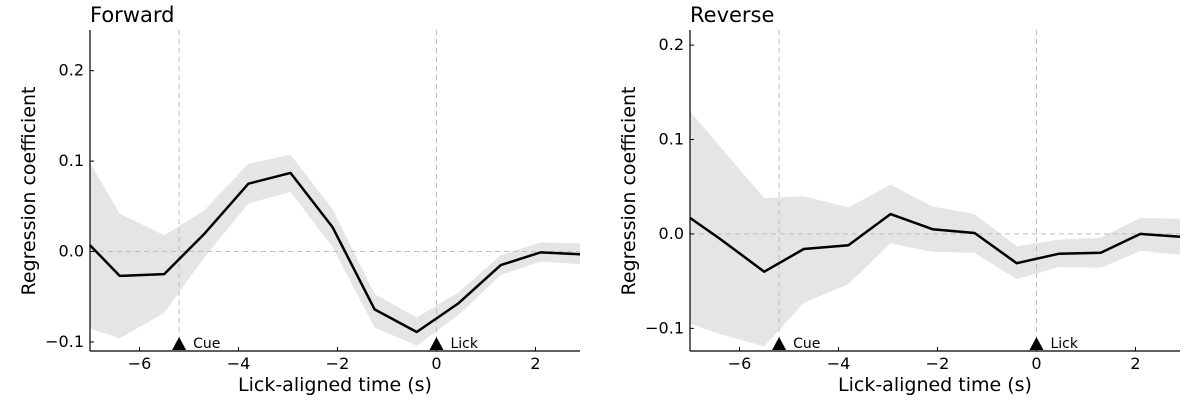 The image size is (1200, 405). Describe the element at coordinates (325, 344) in the screenshot. I see `event-markers-forward: Cue Lick` at that location.